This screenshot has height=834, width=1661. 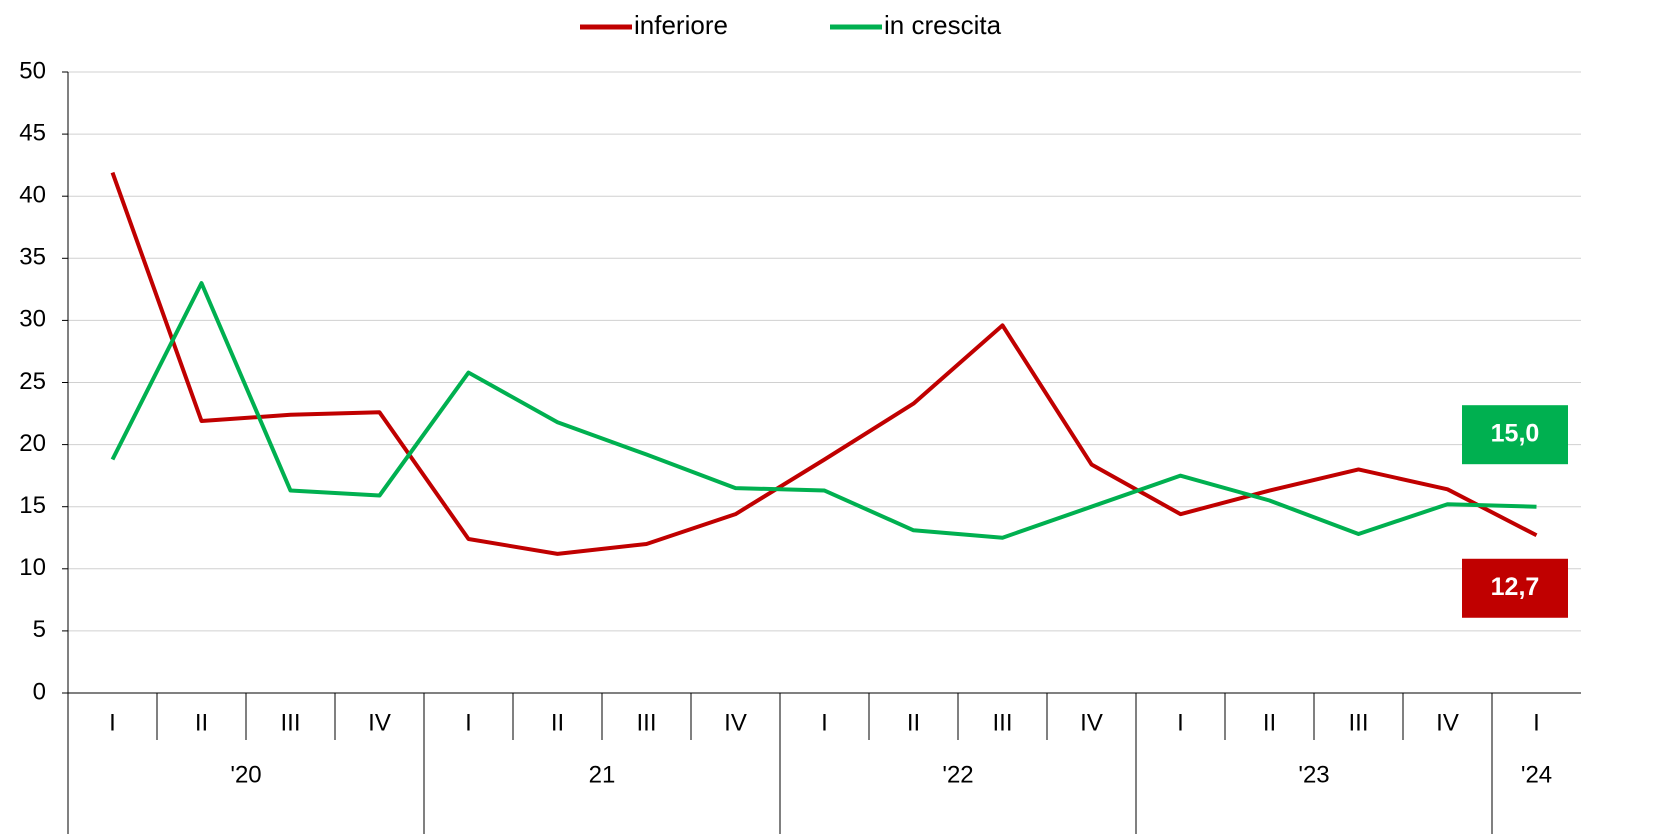 What do you see at coordinates (32, 381) in the screenshot?
I see `y-tick-label: 25` at bounding box center [32, 381].